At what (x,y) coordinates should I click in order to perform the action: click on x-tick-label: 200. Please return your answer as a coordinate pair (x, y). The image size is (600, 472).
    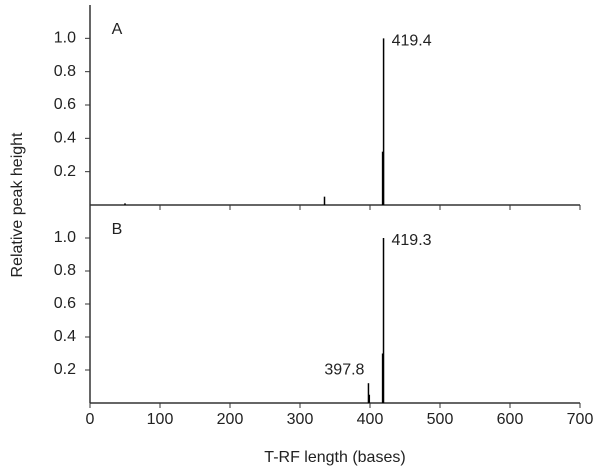
    Looking at the image, I should click on (230, 419).